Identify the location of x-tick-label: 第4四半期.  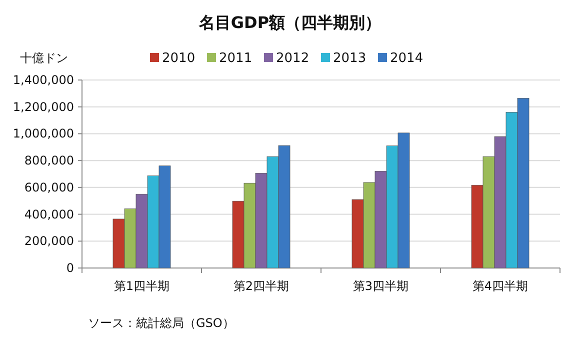
(500, 286).